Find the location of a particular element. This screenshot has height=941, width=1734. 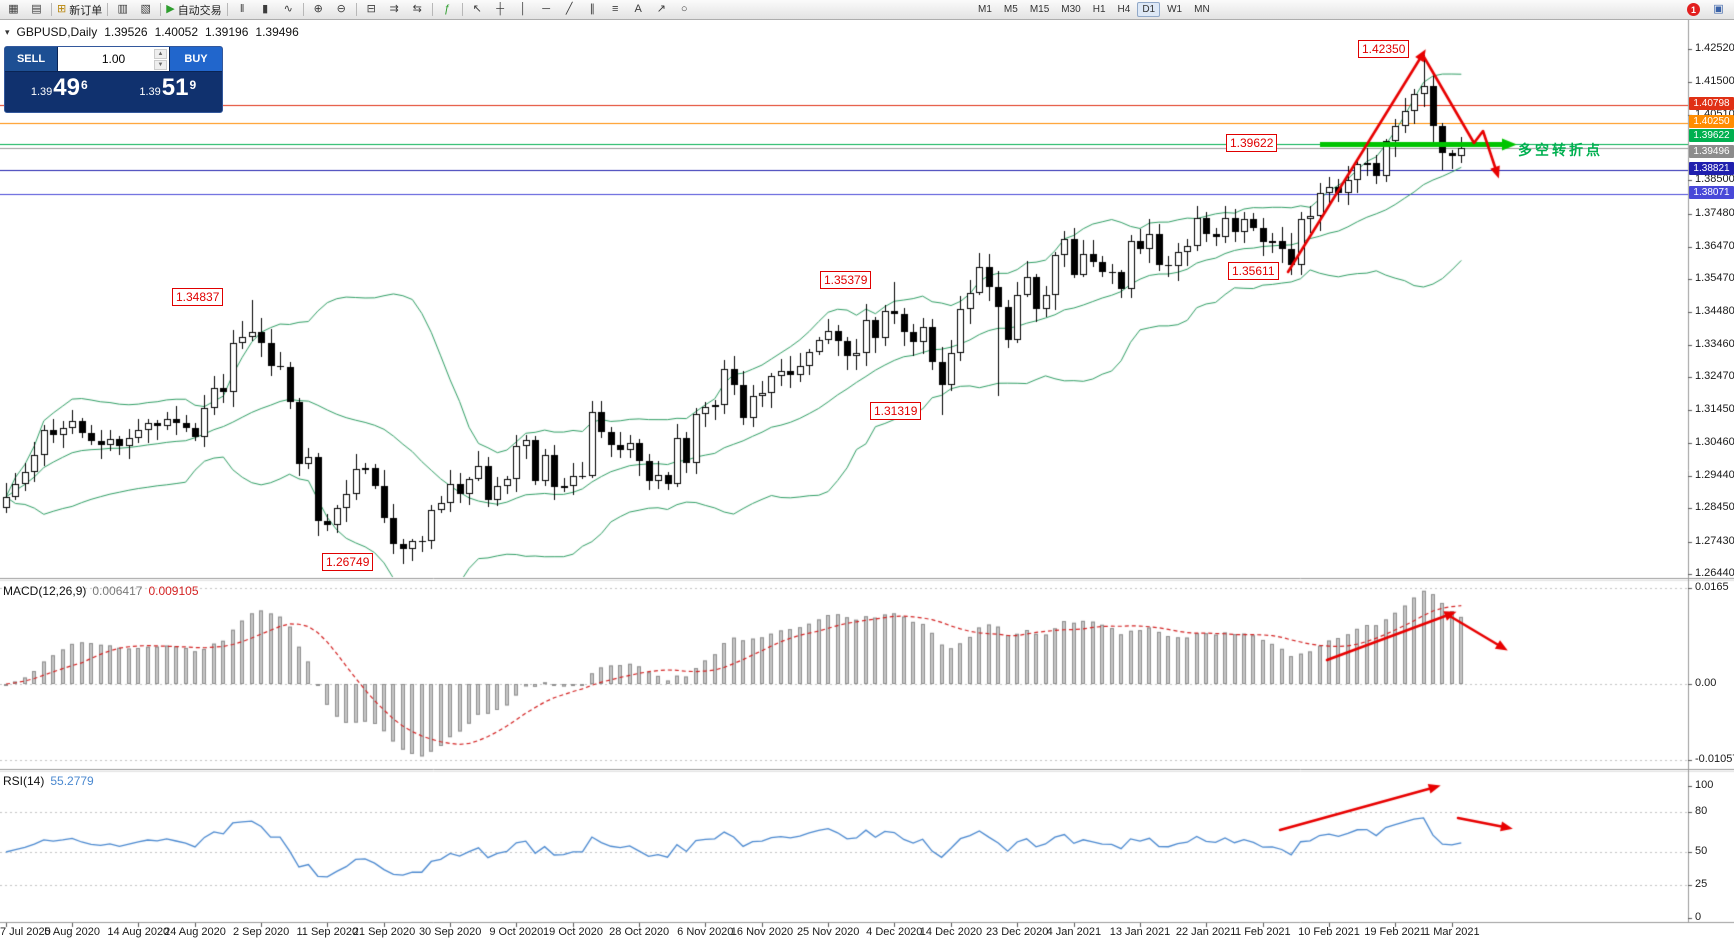

channel-icon: ∥ is located at coordinates (592, 9).